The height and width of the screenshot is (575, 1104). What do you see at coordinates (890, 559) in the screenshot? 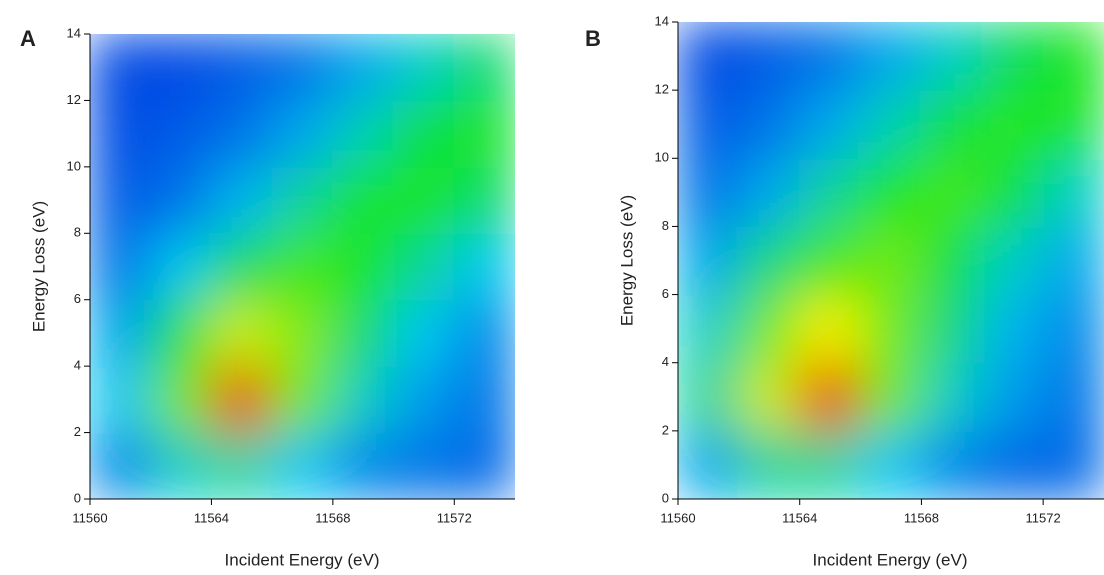
I see `x-axis-title: Incident Energy (eV)` at bounding box center [890, 559].